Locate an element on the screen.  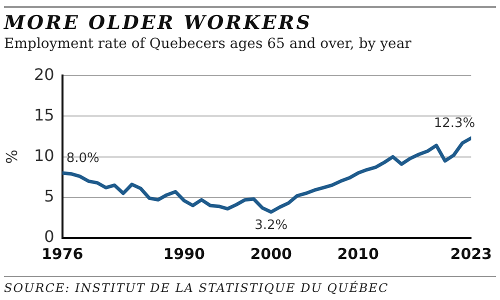
chart-subtitle: Employment rate of Quebecers ages 65 and over, by year is located at coordinates (208, 44).